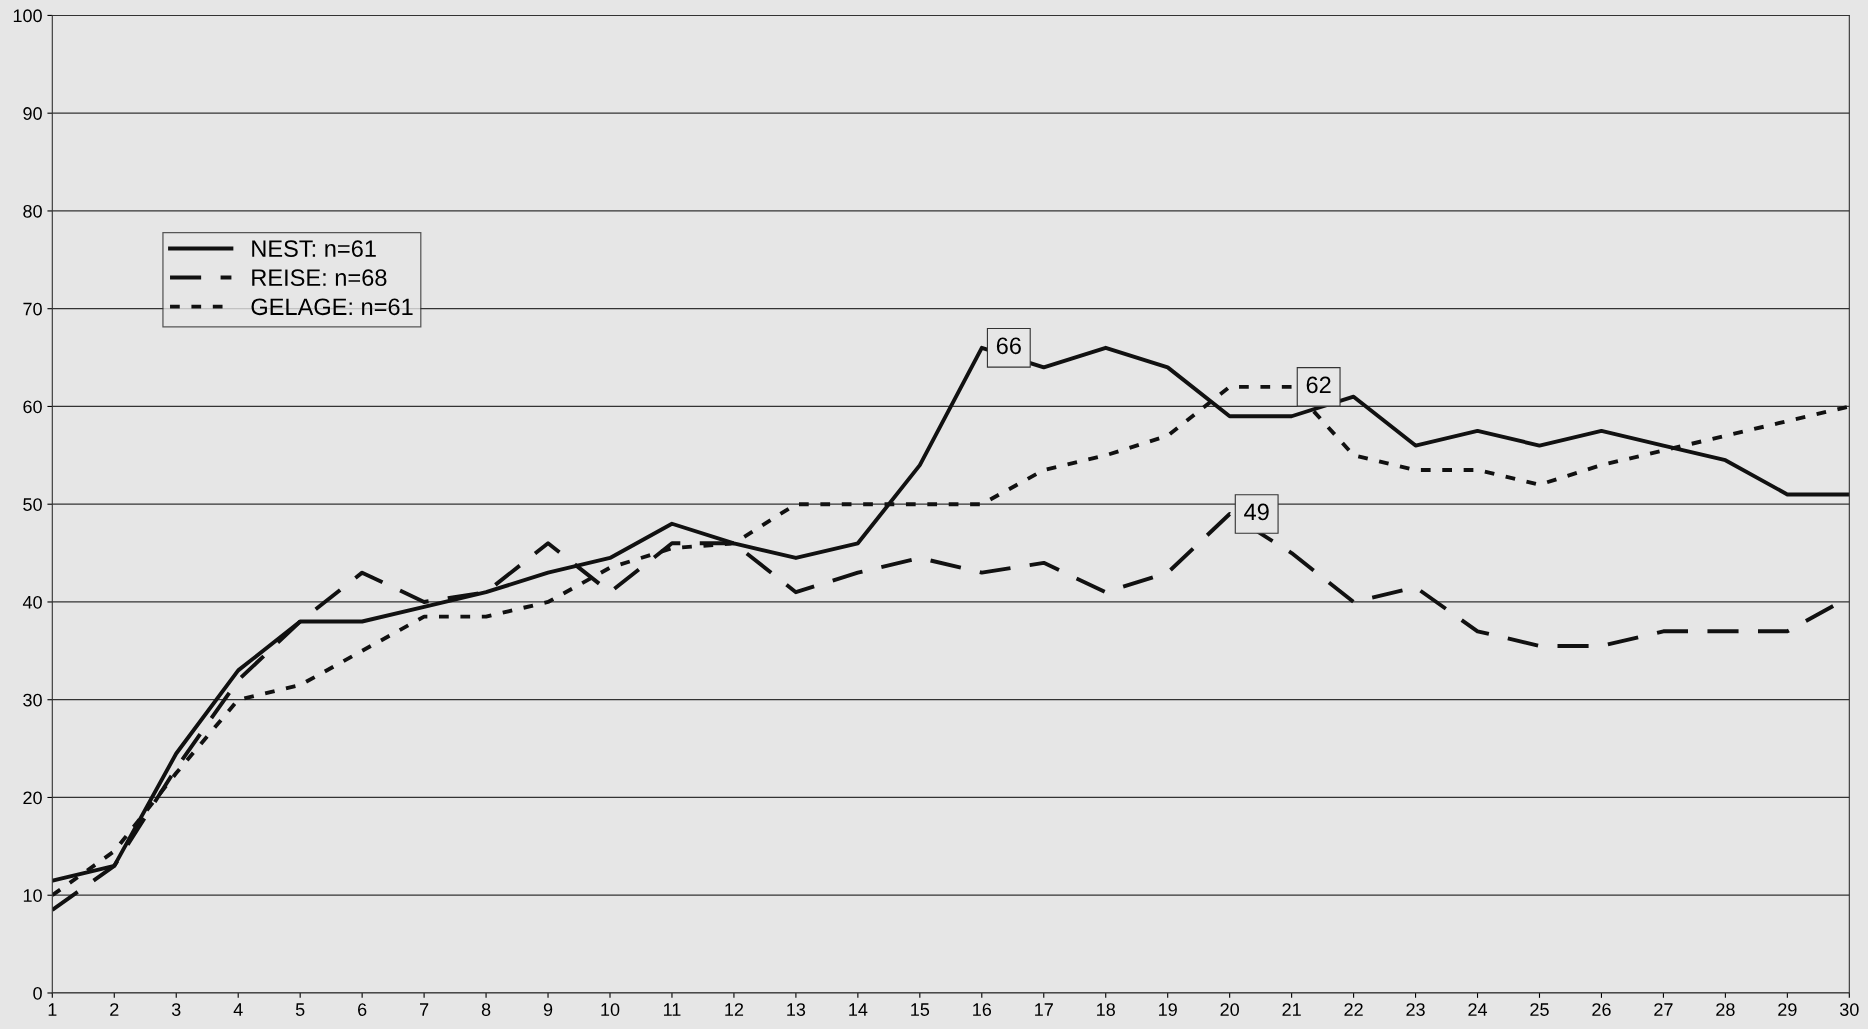 Image resolution: width=1868 pixels, height=1029 pixels. Describe the element at coordinates (1168, 1009) in the screenshot. I see `x-tick-label: 19` at that location.